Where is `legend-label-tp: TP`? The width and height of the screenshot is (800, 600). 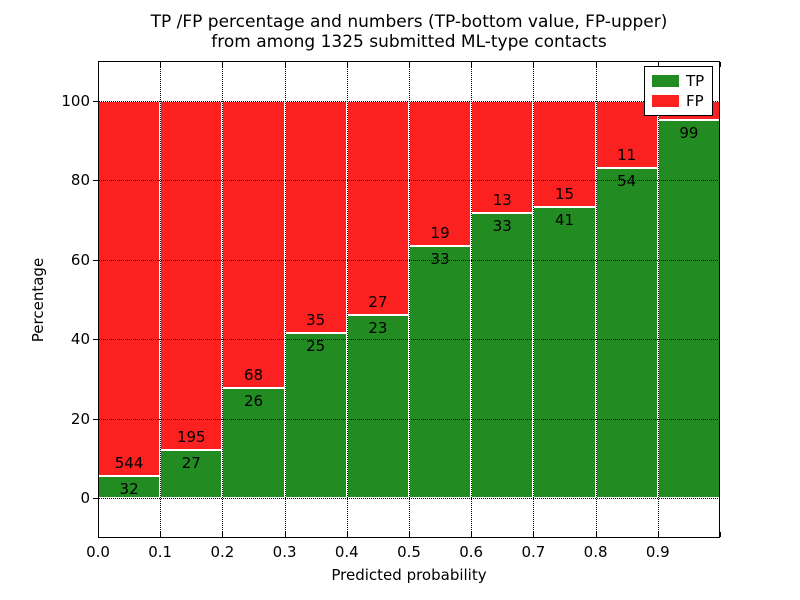 legend-label-tp: TP is located at coordinates (695, 81).